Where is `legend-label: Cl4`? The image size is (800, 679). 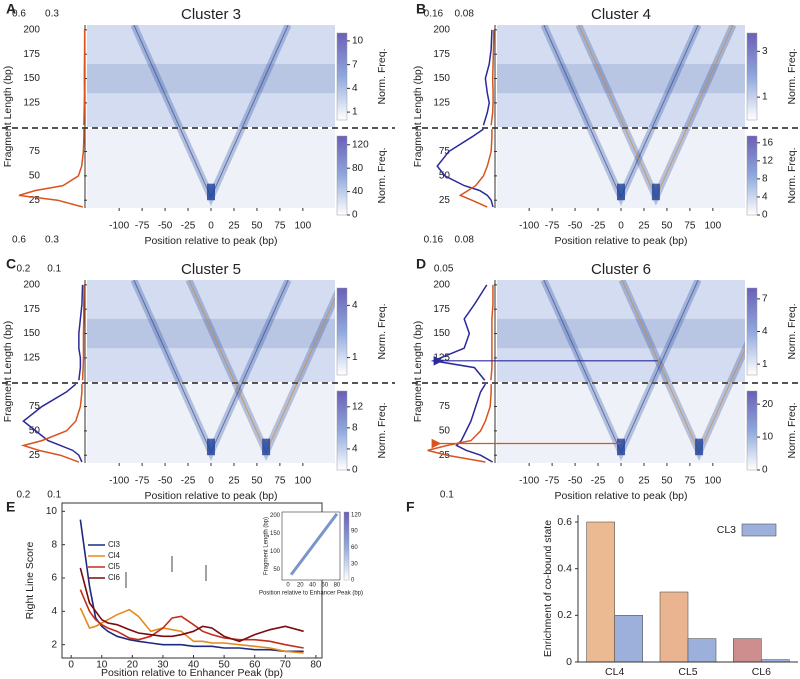
legend-label: Cl4 is located at coordinates (114, 555).